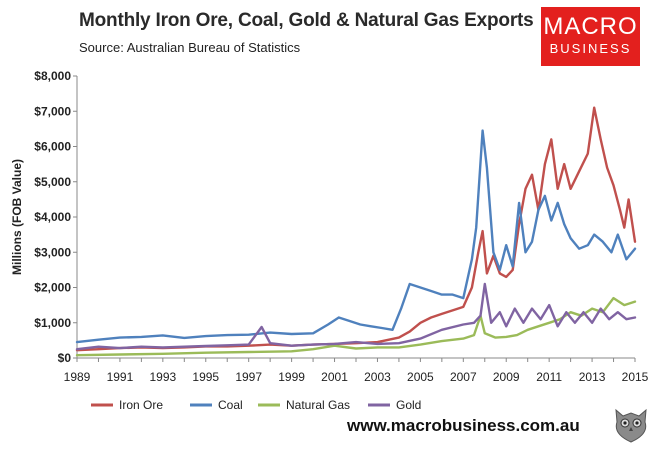 The height and width of the screenshot is (449, 660). Describe the element at coordinates (590, 26) in the screenshot. I see `logo-line-1: MACRO` at that location.